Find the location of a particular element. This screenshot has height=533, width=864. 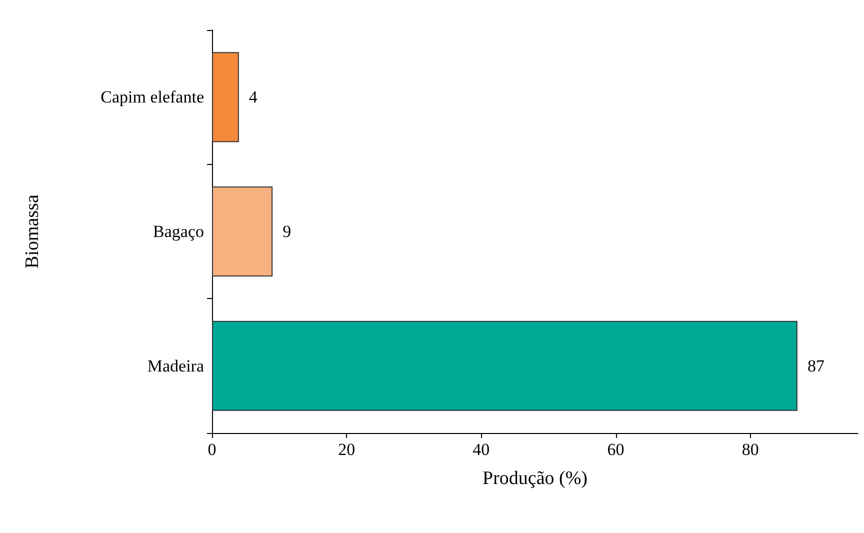

data-label: 4 is located at coordinates (253, 97).